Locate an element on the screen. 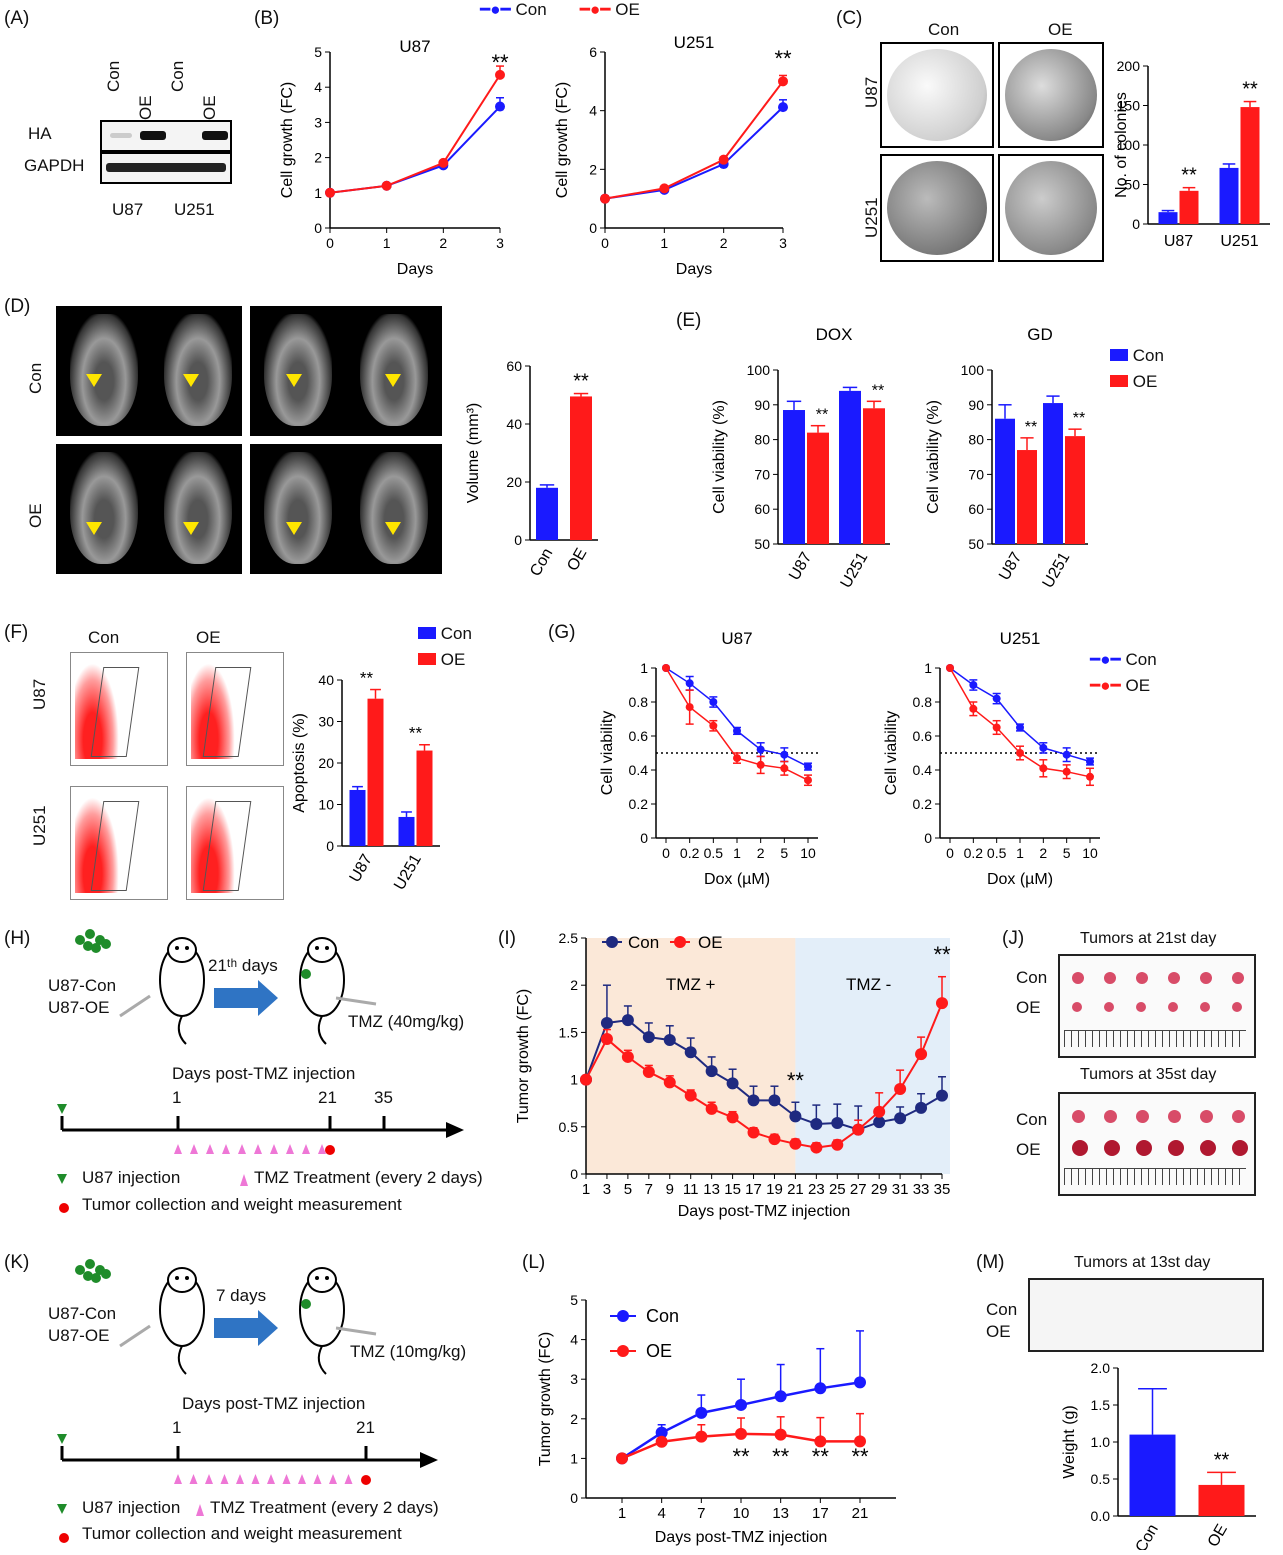 The height and width of the screenshot is (1555, 1283). x-tick-label: OE is located at coordinates (1218, 1536).